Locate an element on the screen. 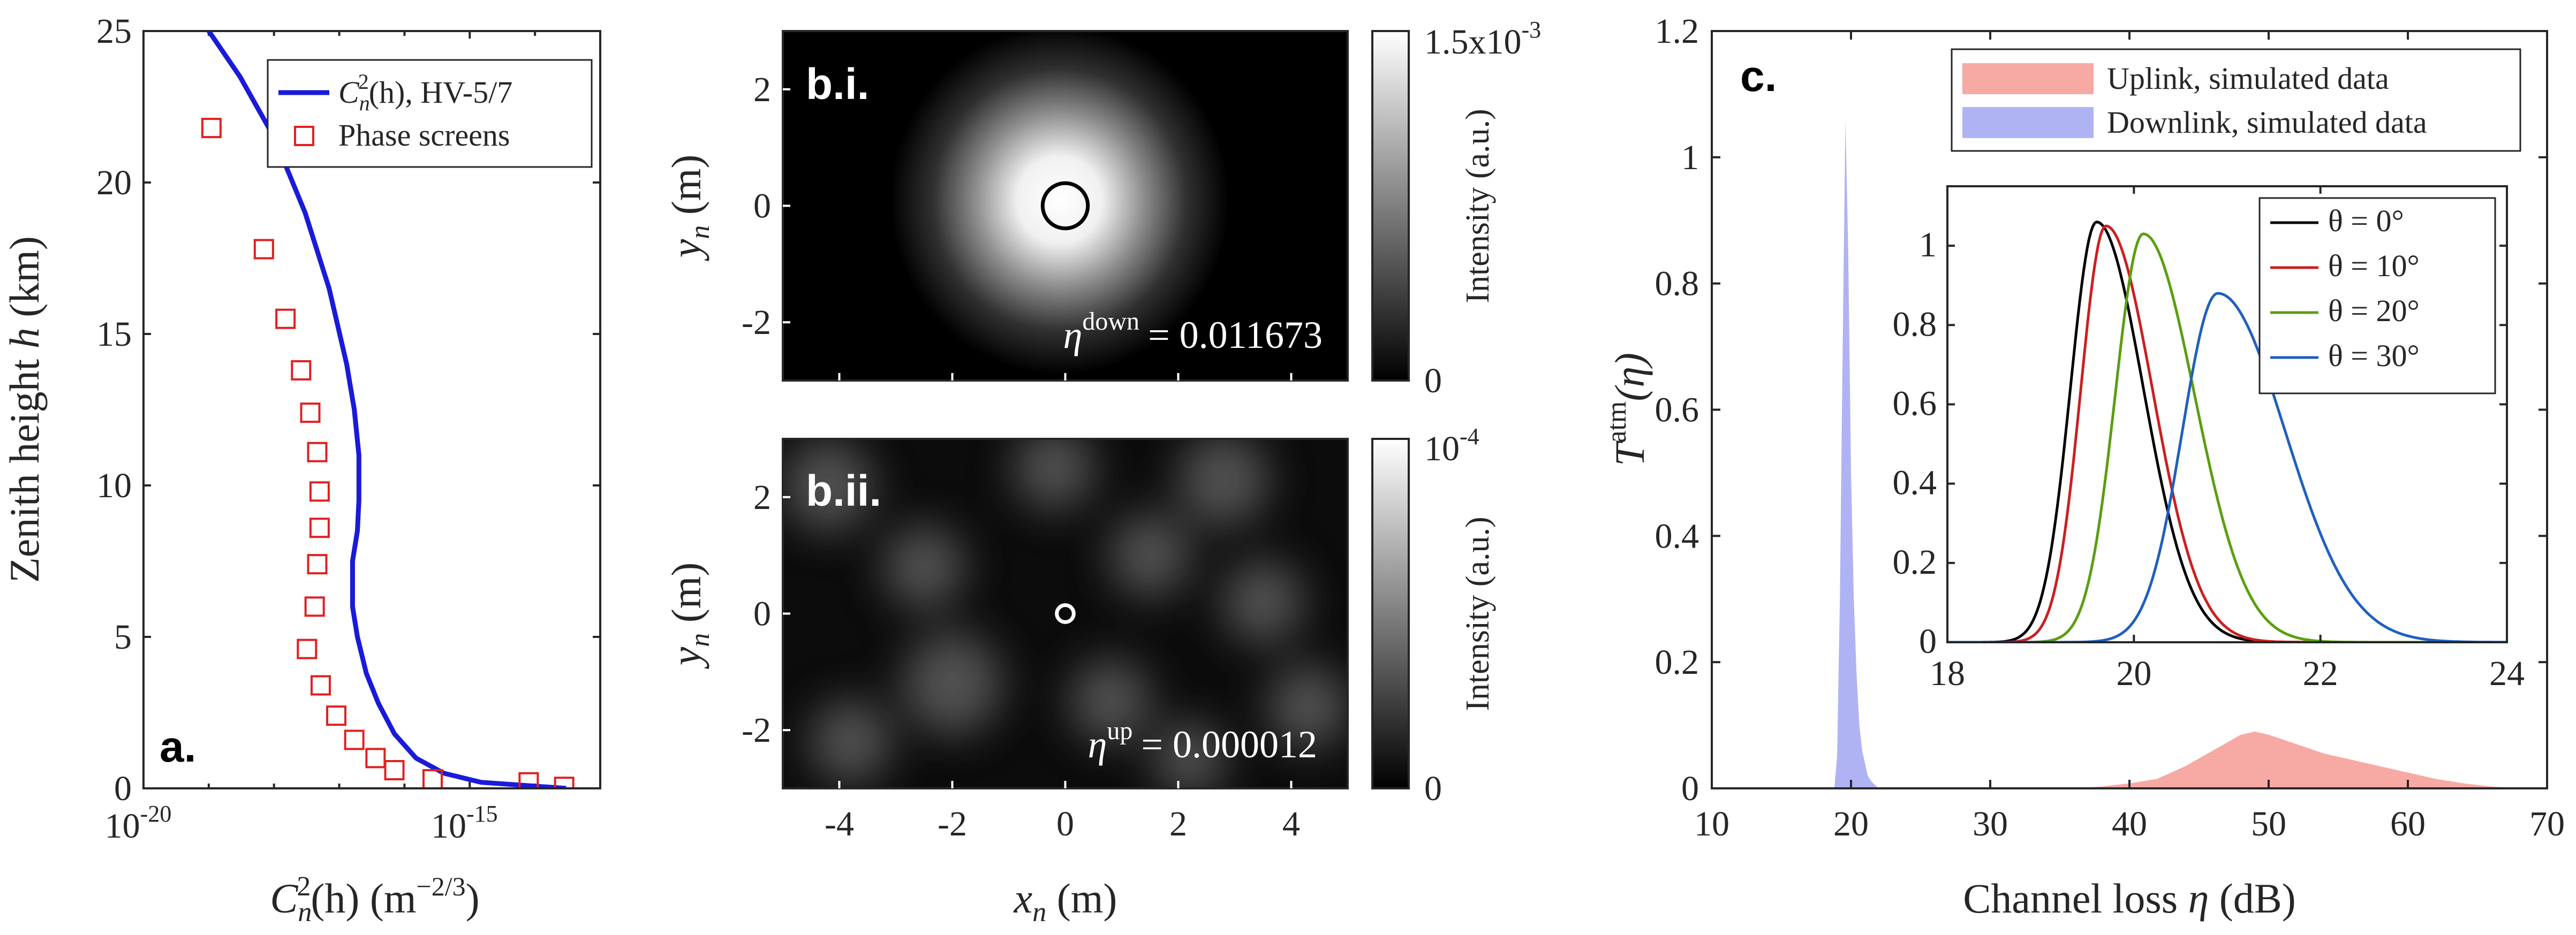  inset-y-tick-label: 0.6 is located at coordinates (1915, 403).